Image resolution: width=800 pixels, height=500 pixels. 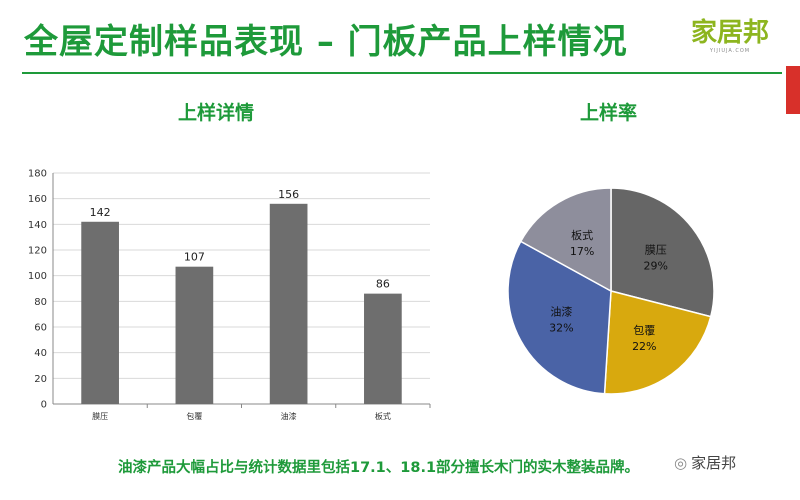 What do you see at coordinates (40, 302) in the screenshot?
I see `y-tick-label: 80` at bounding box center [40, 302].